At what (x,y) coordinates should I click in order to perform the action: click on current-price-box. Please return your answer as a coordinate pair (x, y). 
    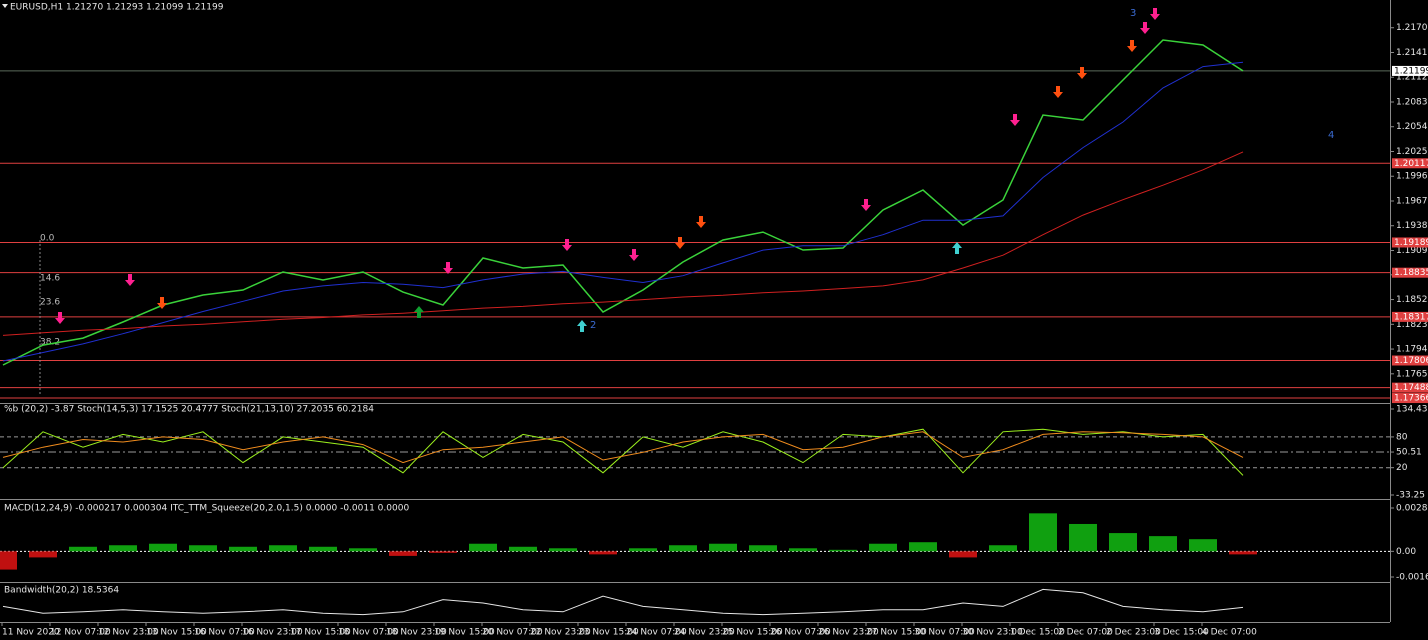
    Looking at the image, I should click on (1410, 70).